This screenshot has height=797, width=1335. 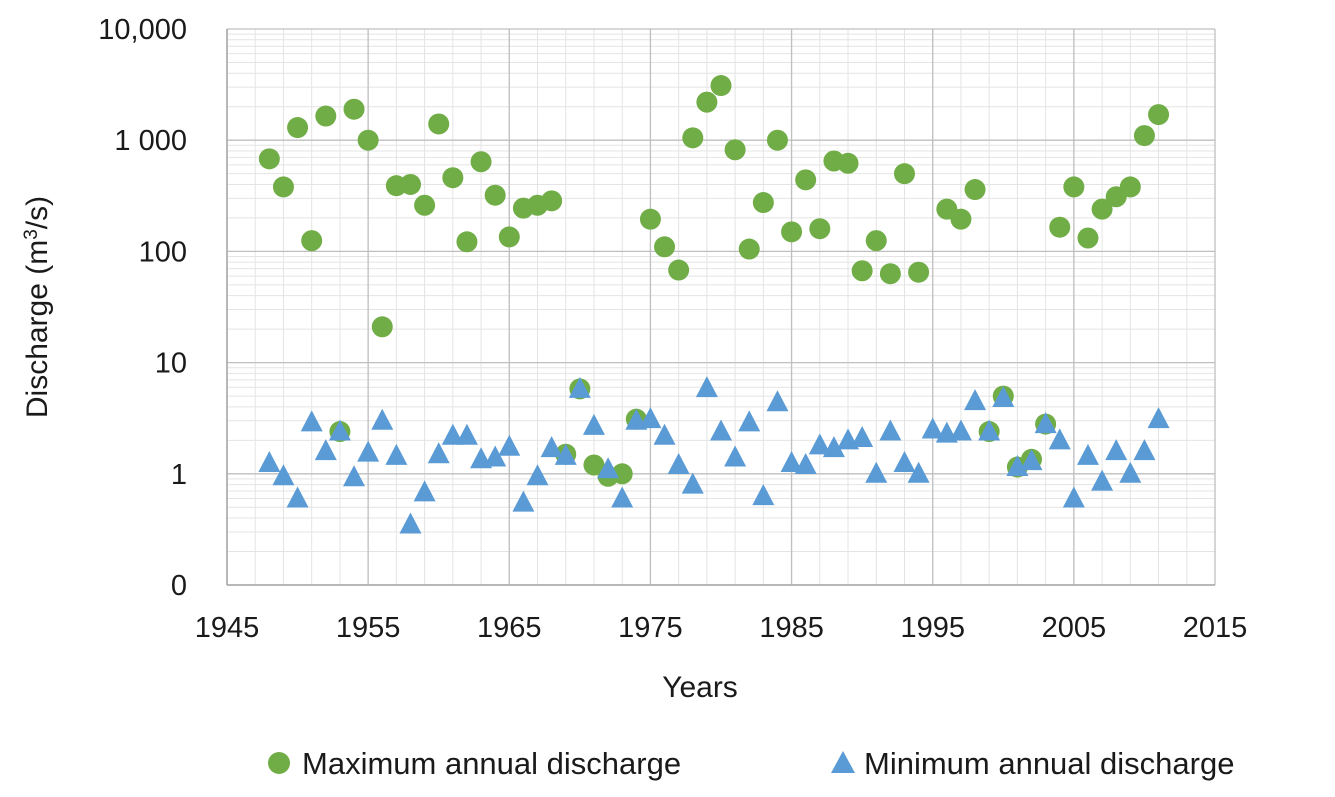 I want to click on y-axis-title-suffix: /s), so click(x=37, y=212).